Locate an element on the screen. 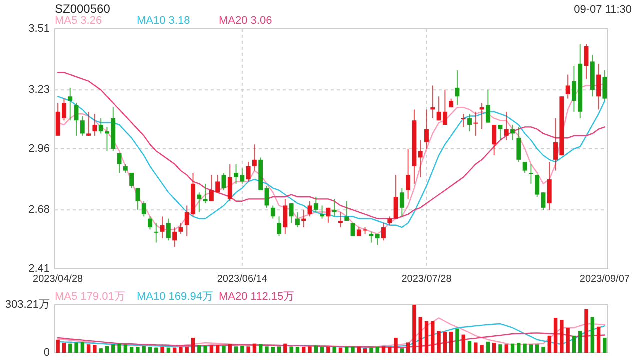 This screenshot has height=360, width=640. y-tick-label: 2.96 is located at coordinates (39, 148).